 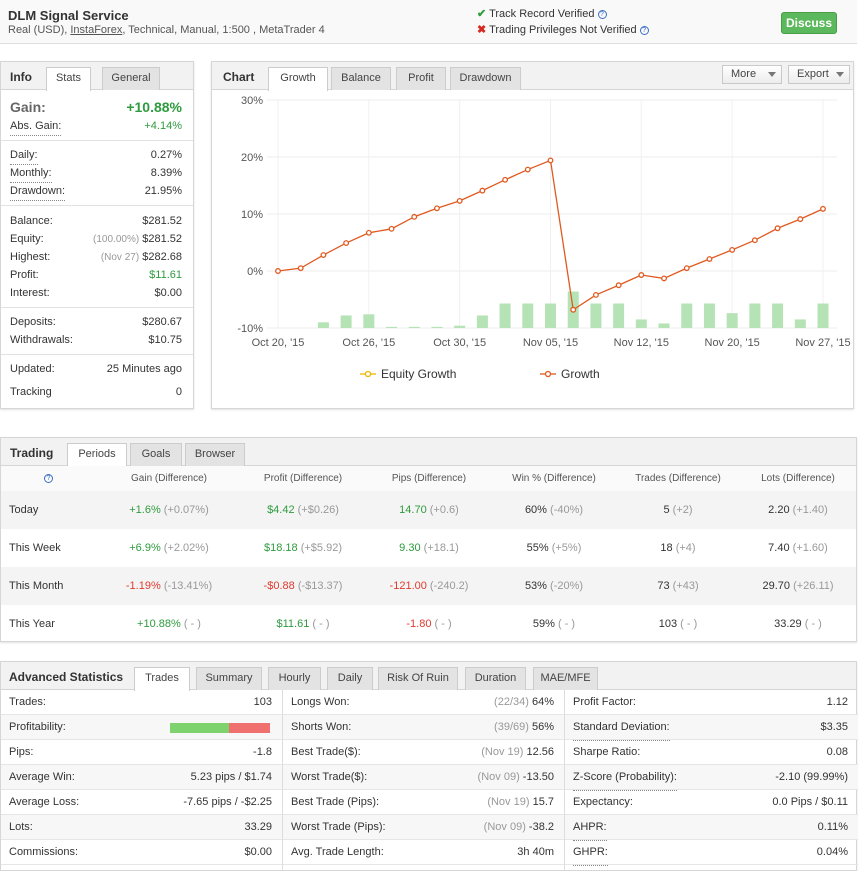 I want to click on more-dropdown: More, so click(x=752, y=74).